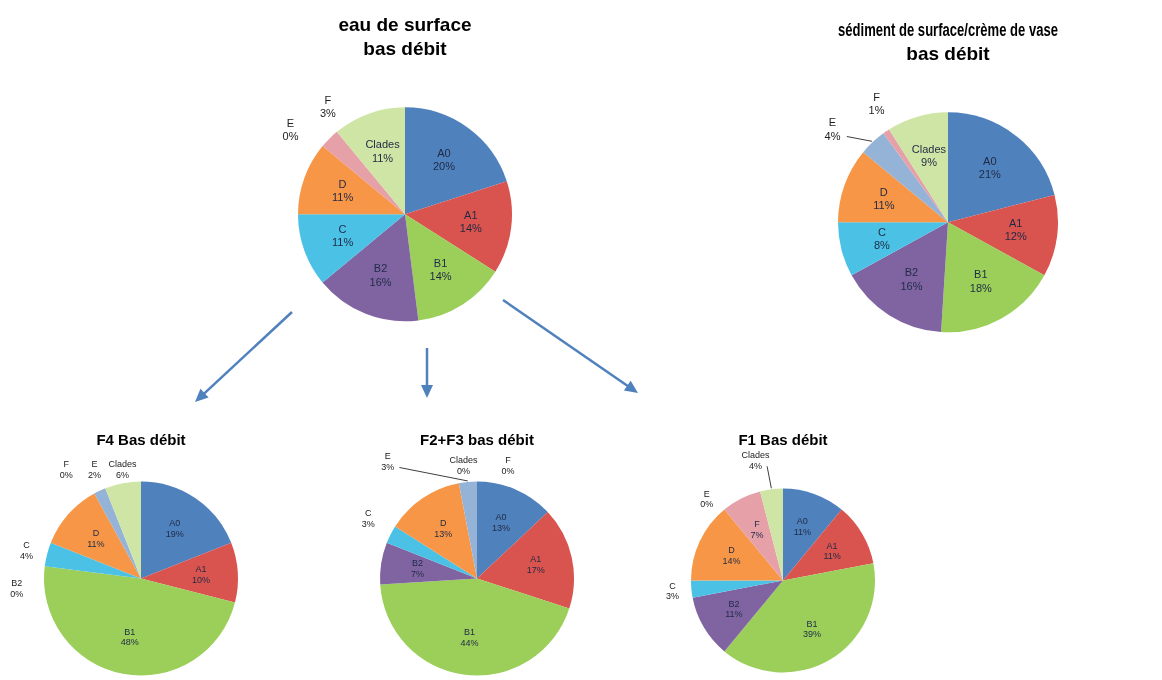  I want to click on data-label: 48%, so click(129, 642).